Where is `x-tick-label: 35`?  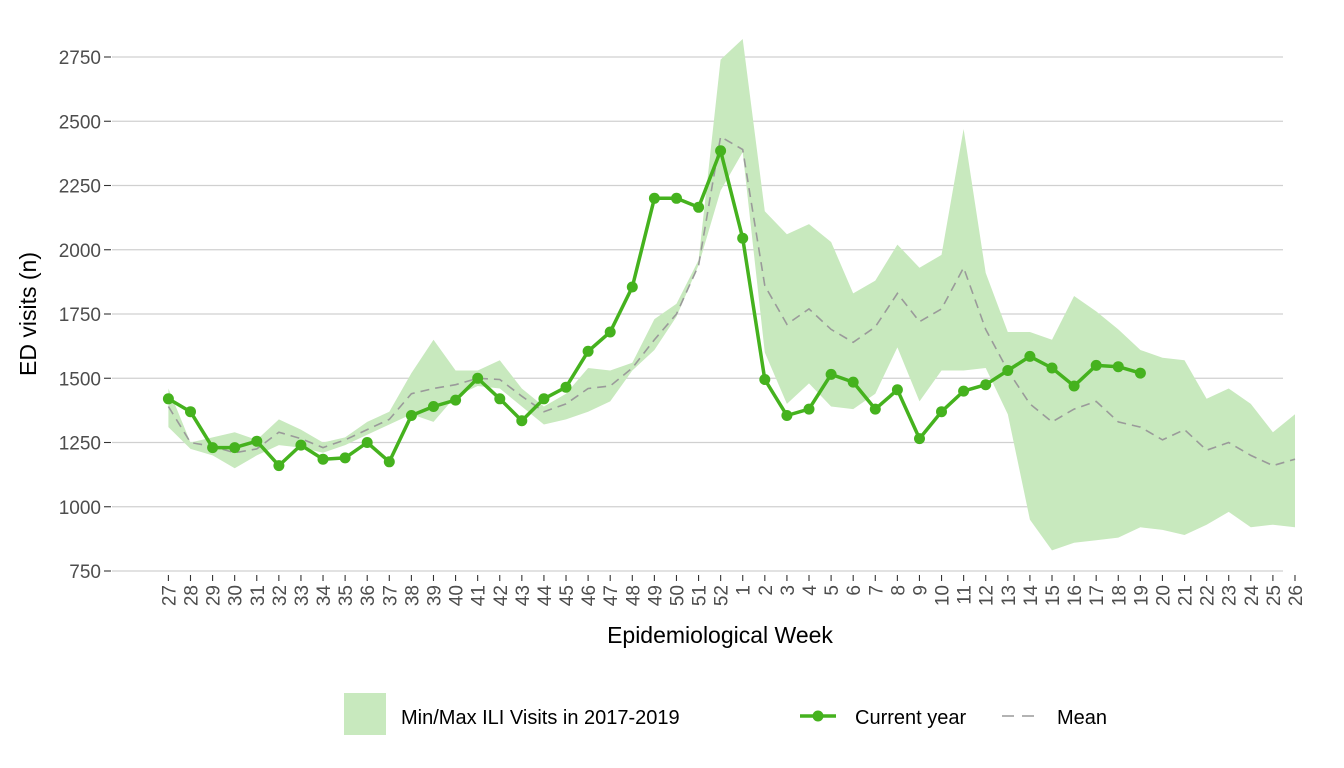 x-tick-label: 35 is located at coordinates (346, 595).